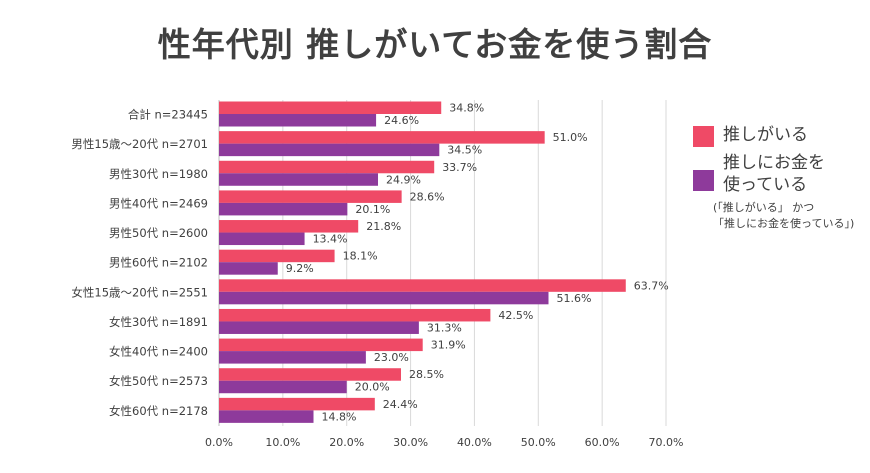  I want to click on category-label: 女性60代 n=2178, so click(158, 411).